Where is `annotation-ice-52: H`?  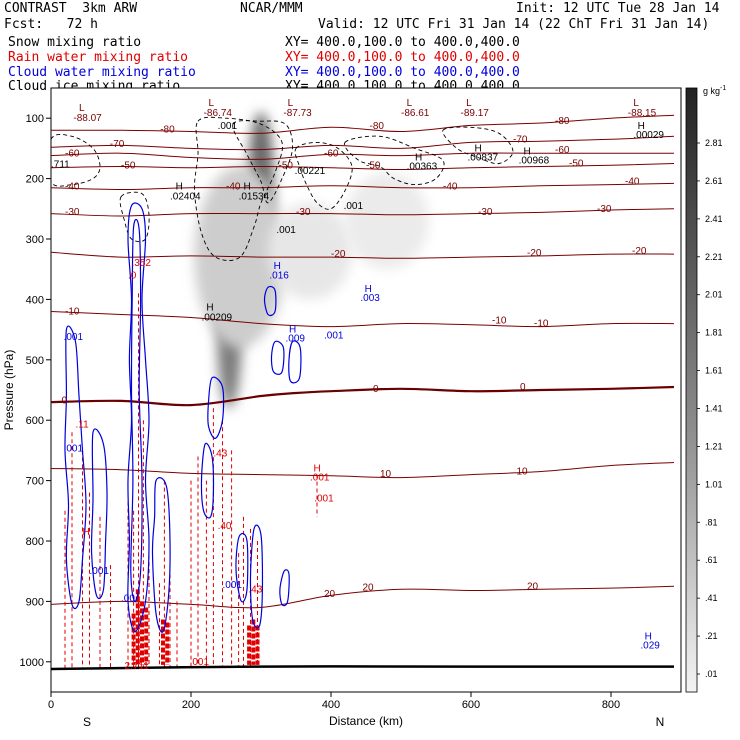 annotation-ice-52: H is located at coordinates (527, 151).